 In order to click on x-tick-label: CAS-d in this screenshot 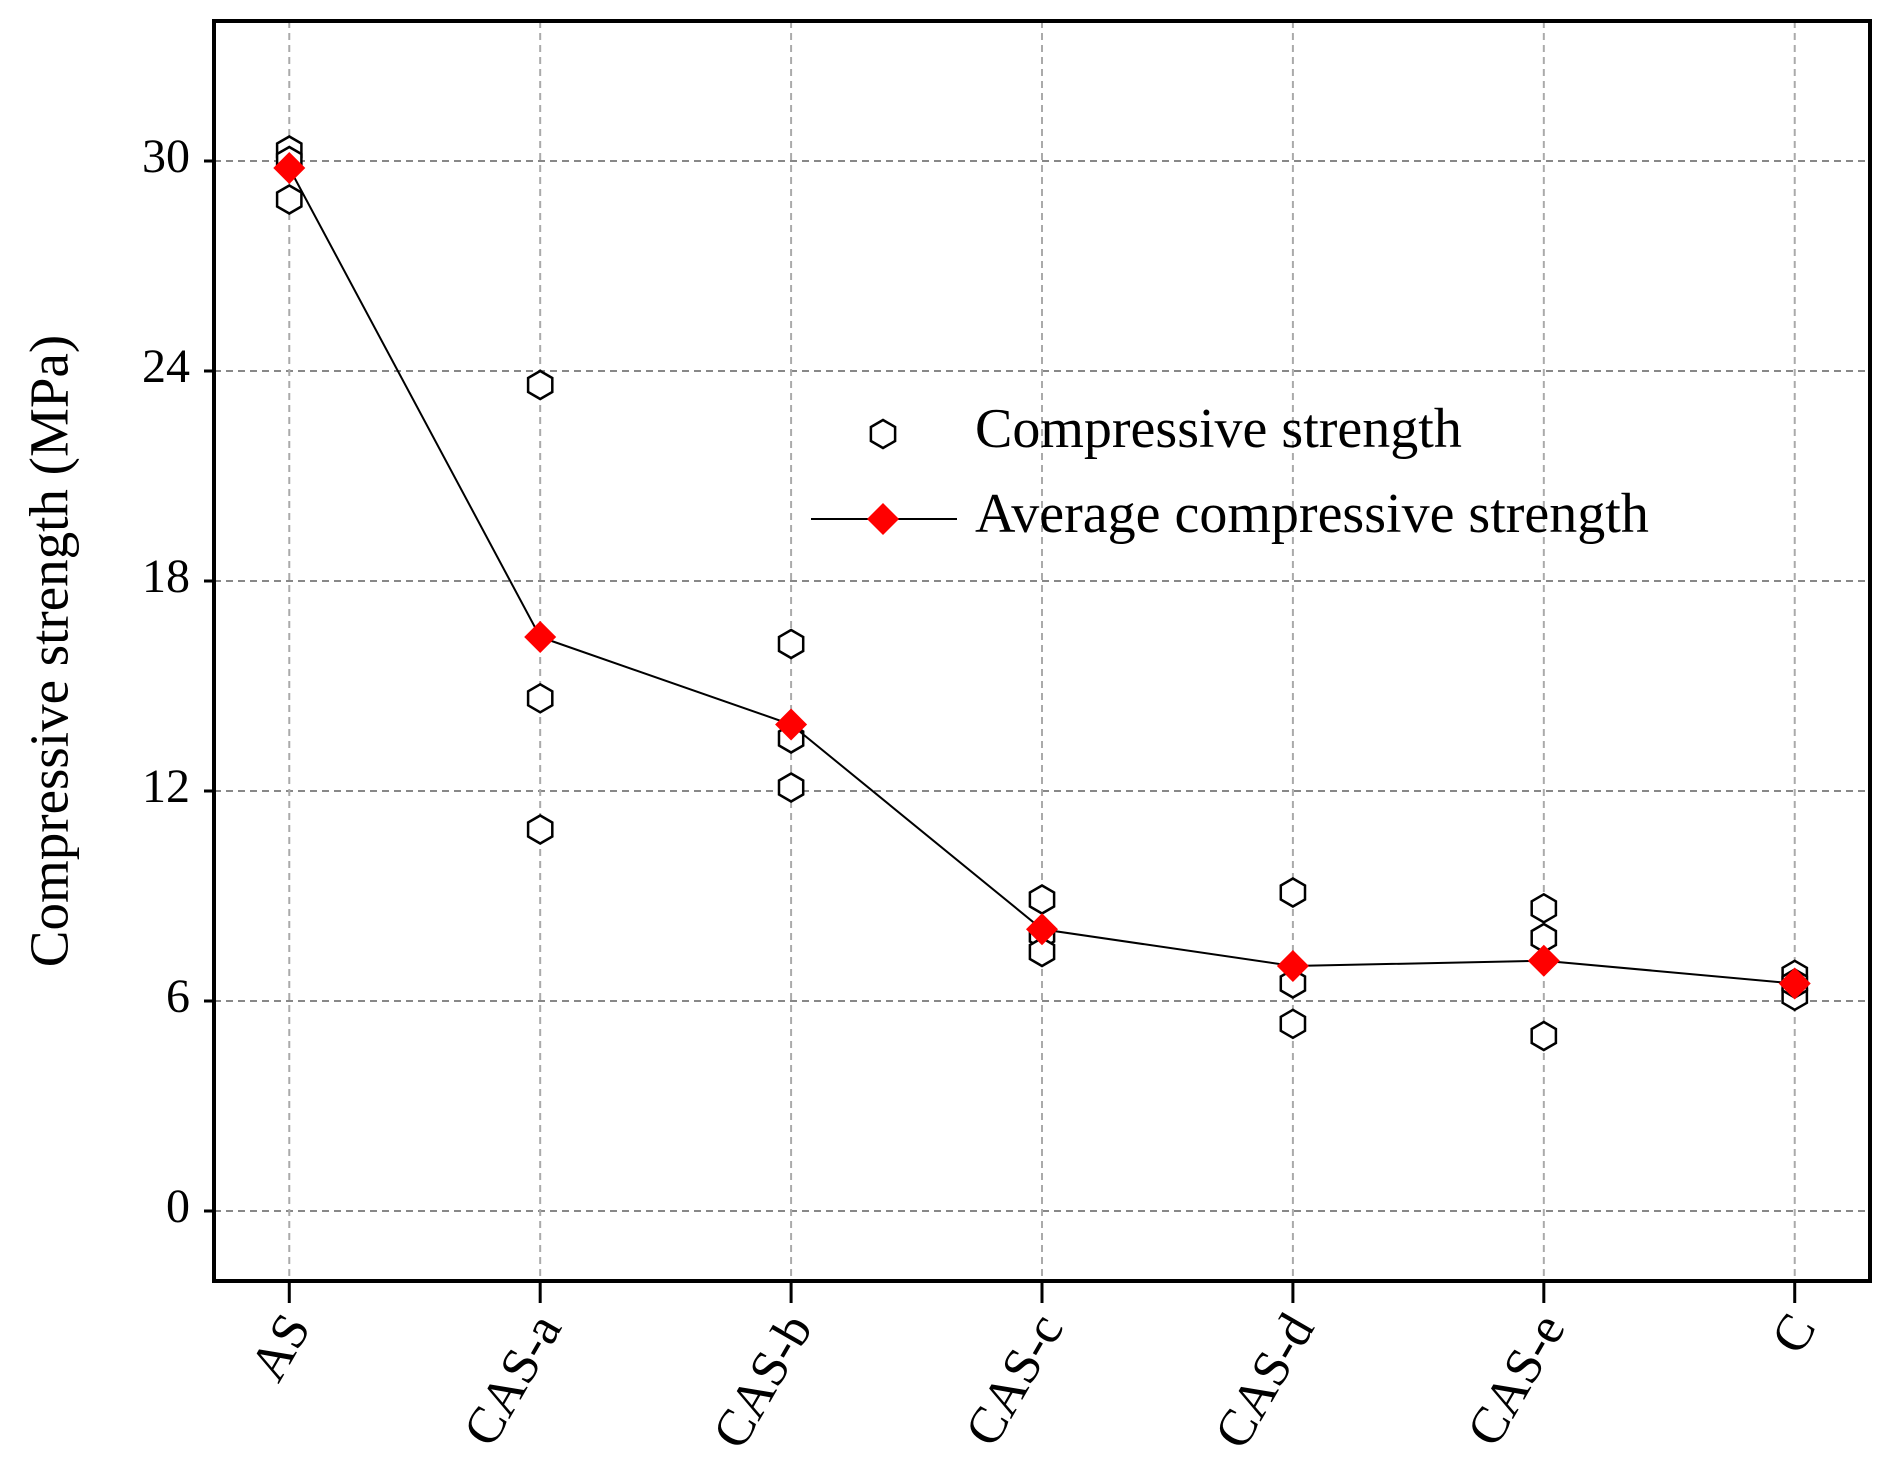, I will do `click(1265, 1381)`.